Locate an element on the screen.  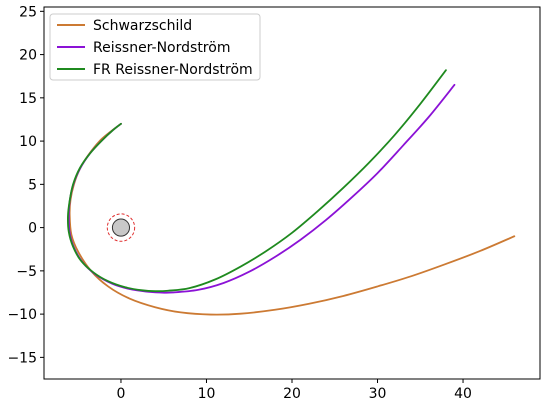
x-tick-label: 40 is located at coordinates (463, 394).